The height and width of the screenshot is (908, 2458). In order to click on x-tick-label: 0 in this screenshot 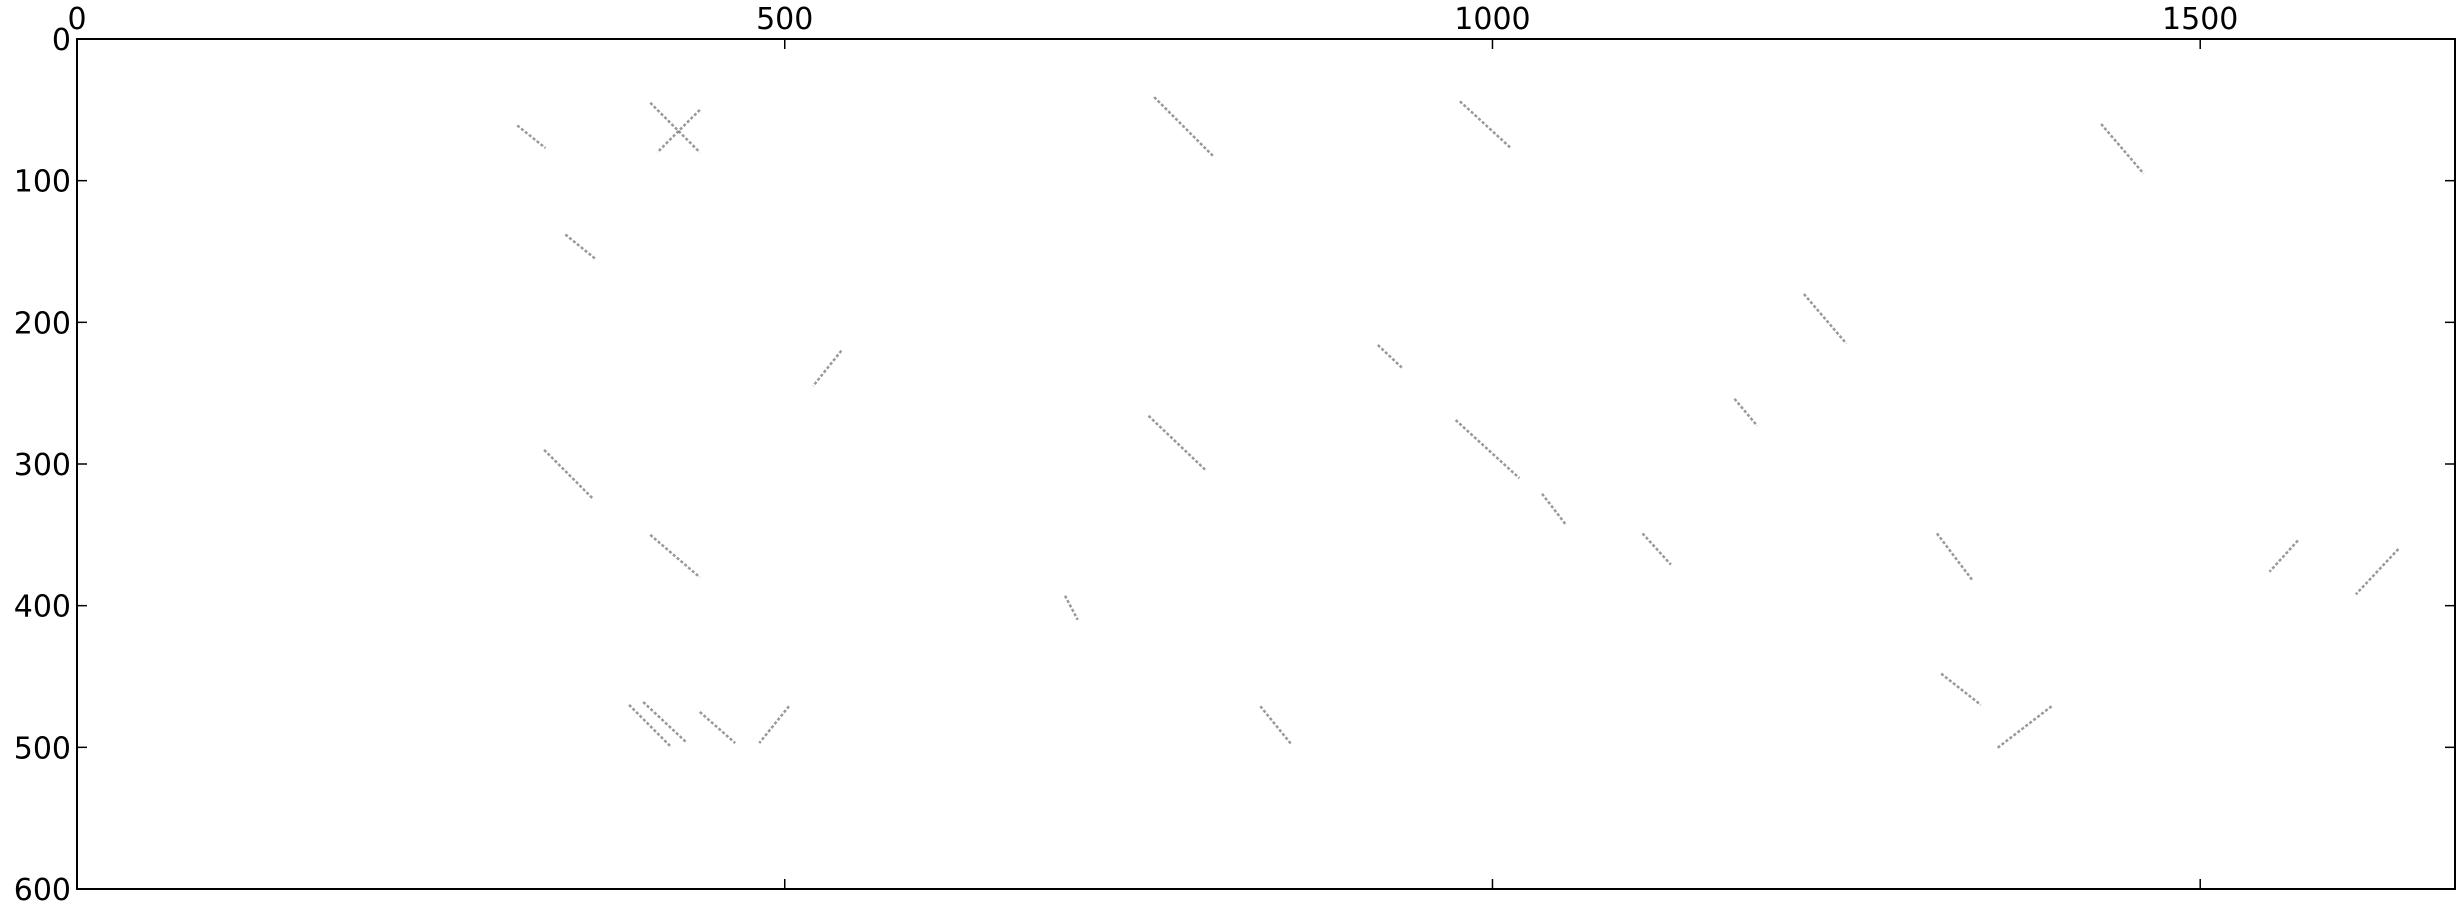, I will do `click(76, 19)`.